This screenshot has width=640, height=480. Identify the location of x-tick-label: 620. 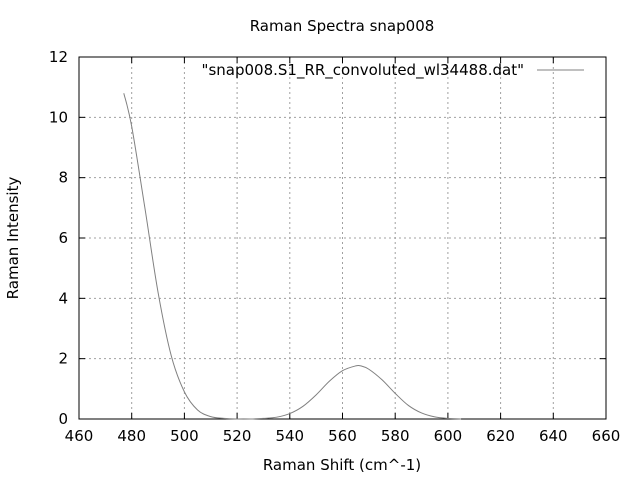
(500, 436).